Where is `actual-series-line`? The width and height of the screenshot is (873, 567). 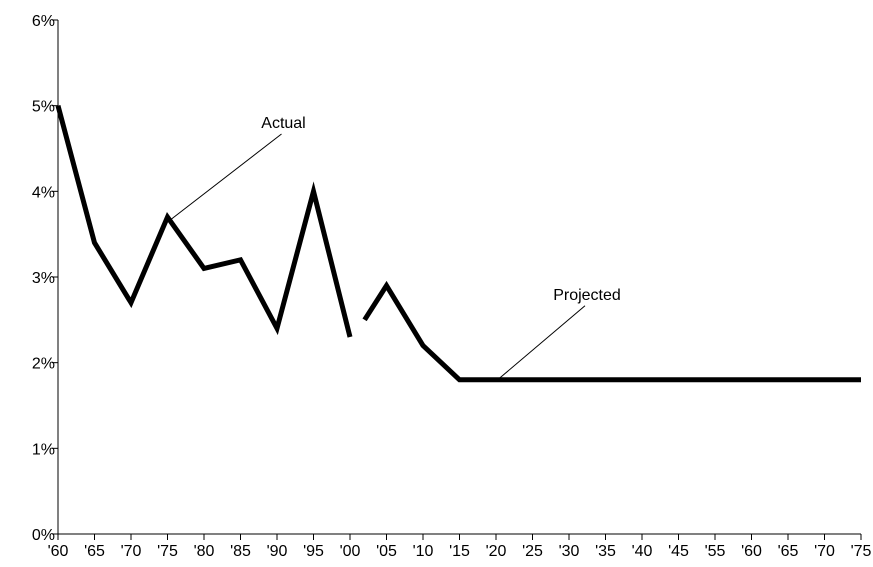 actual-series-line is located at coordinates (204, 221).